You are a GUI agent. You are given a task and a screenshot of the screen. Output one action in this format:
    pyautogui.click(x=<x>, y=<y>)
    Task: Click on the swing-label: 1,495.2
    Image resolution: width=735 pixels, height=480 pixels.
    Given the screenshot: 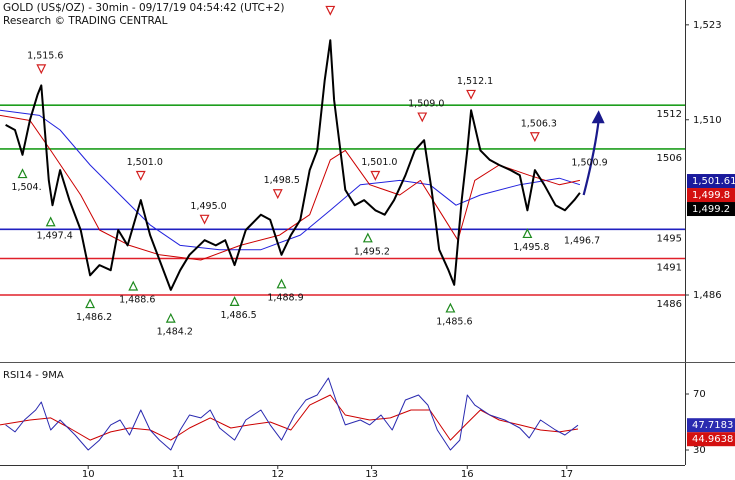 What is the action you would take?
    pyautogui.click(x=372, y=251)
    